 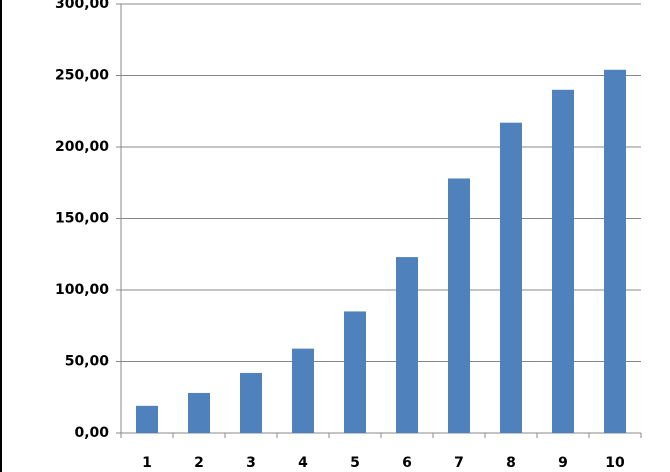 What do you see at coordinates (615, 463) in the screenshot?
I see `x-tick-label: 10` at bounding box center [615, 463].